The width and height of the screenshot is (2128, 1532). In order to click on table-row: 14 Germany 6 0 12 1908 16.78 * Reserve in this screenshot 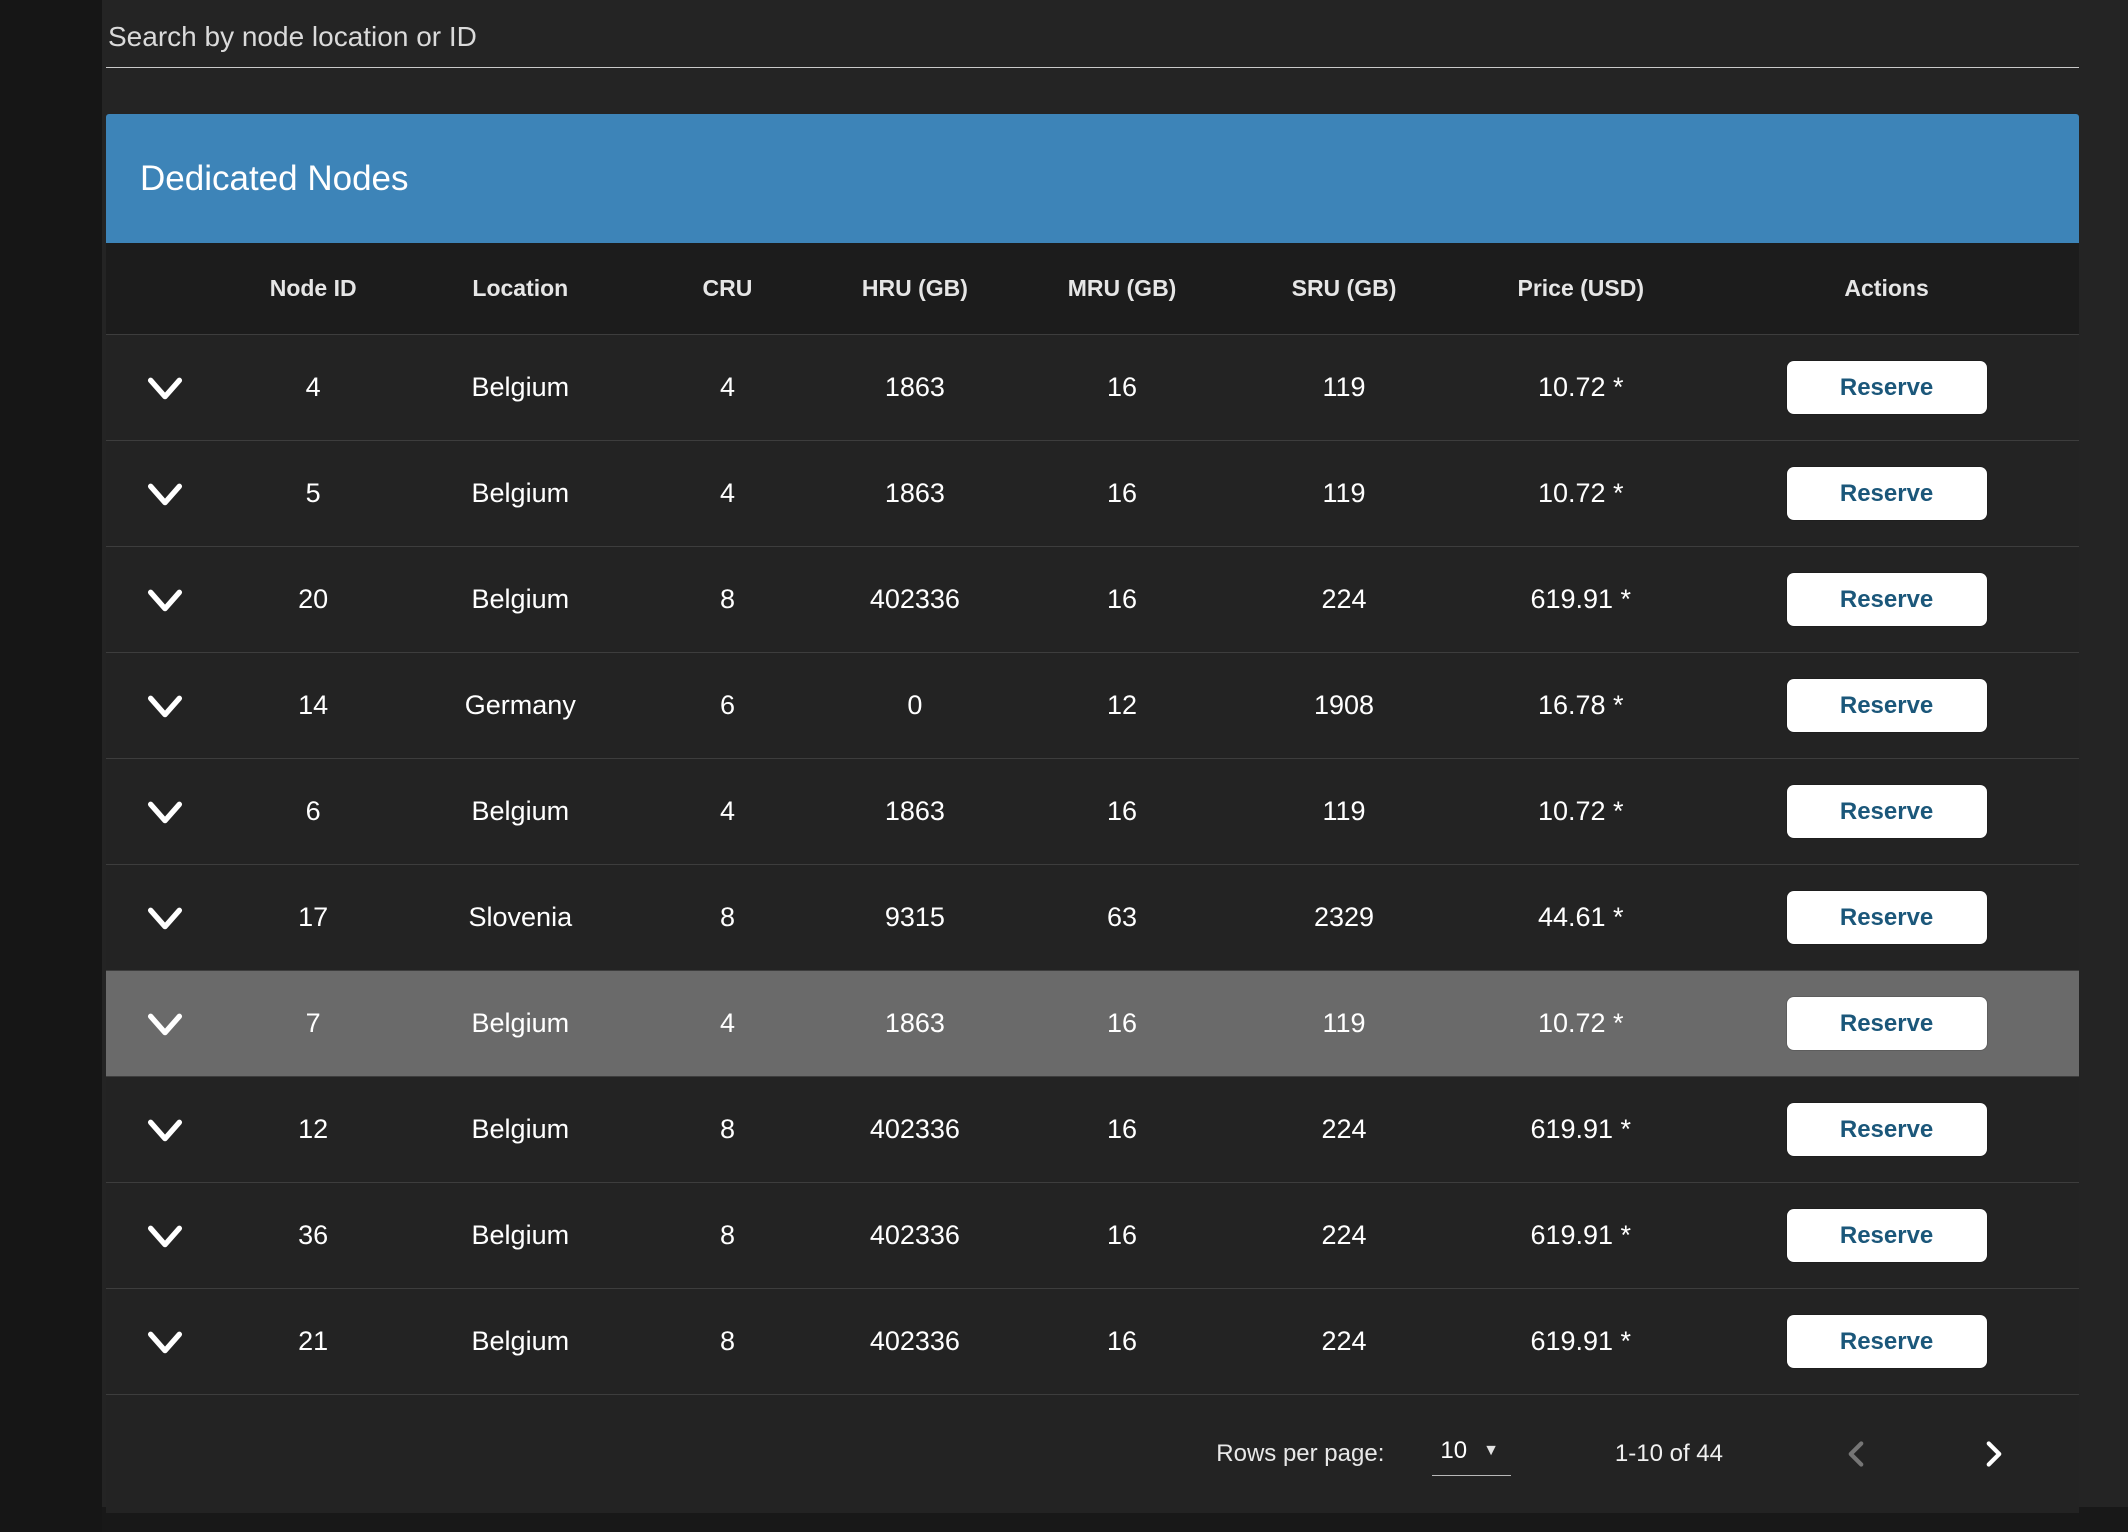, I will do `click(1092, 705)`.